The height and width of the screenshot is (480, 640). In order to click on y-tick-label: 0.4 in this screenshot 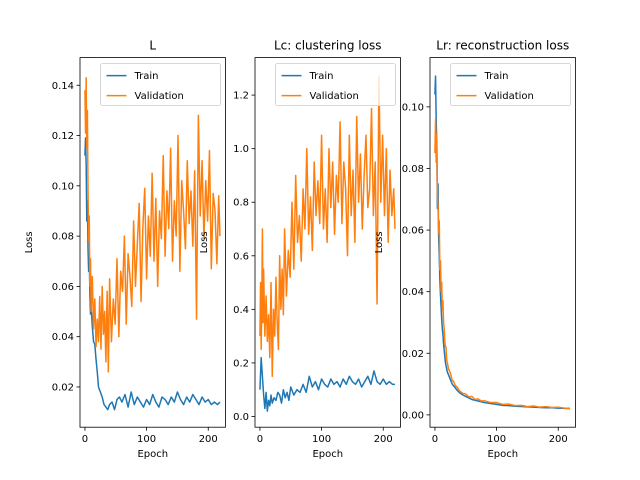, I will do `click(241, 310)`.